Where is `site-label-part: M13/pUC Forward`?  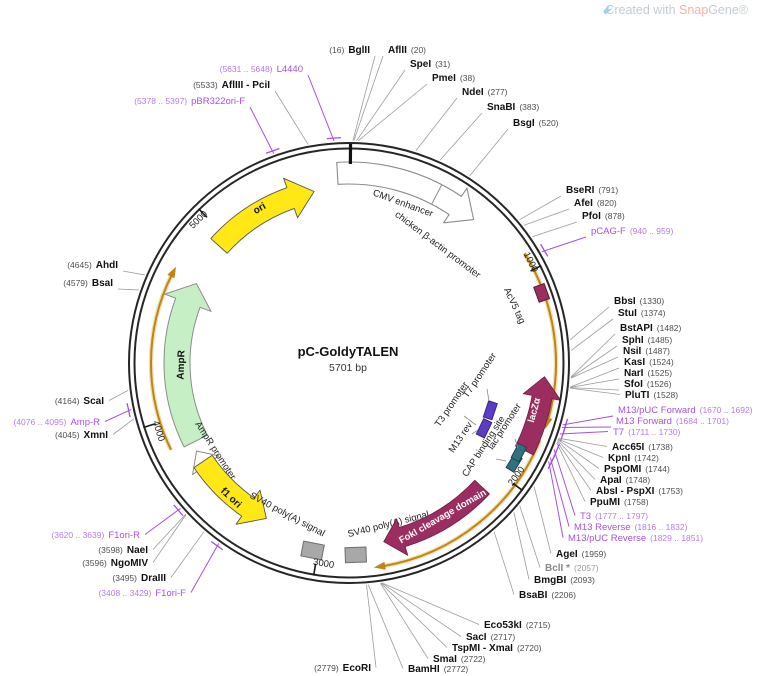
site-label-part: M13/pUC Forward is located at coordinates (657, 410).